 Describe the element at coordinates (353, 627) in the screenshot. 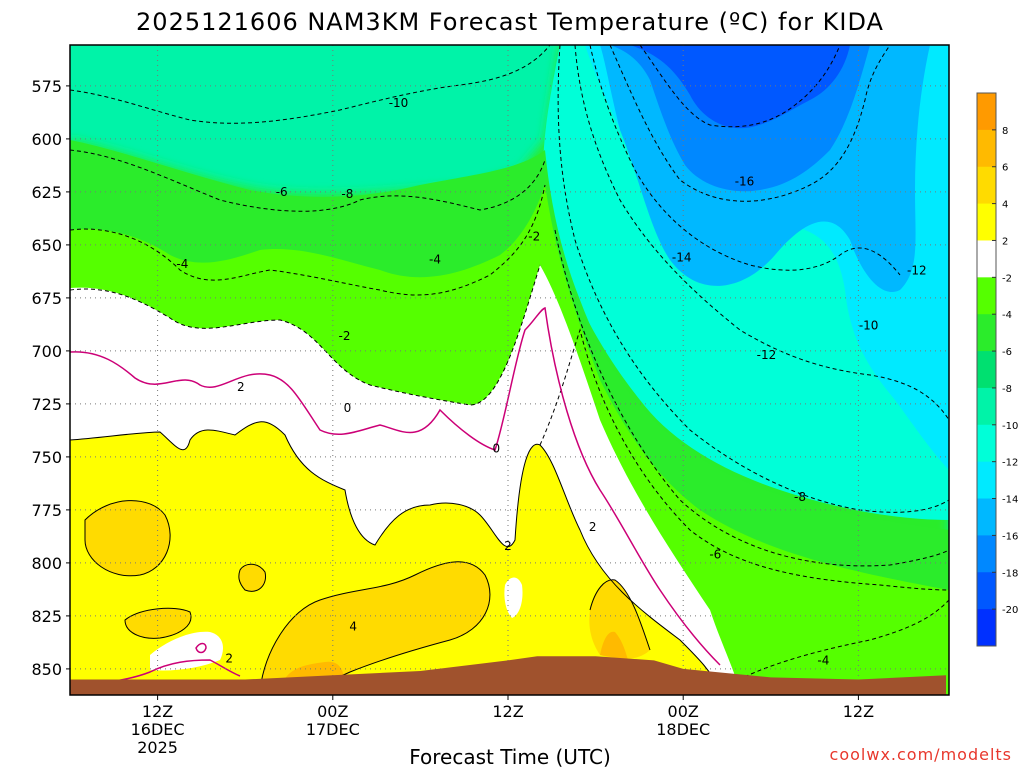

I see `contour-label: 4` at that location.